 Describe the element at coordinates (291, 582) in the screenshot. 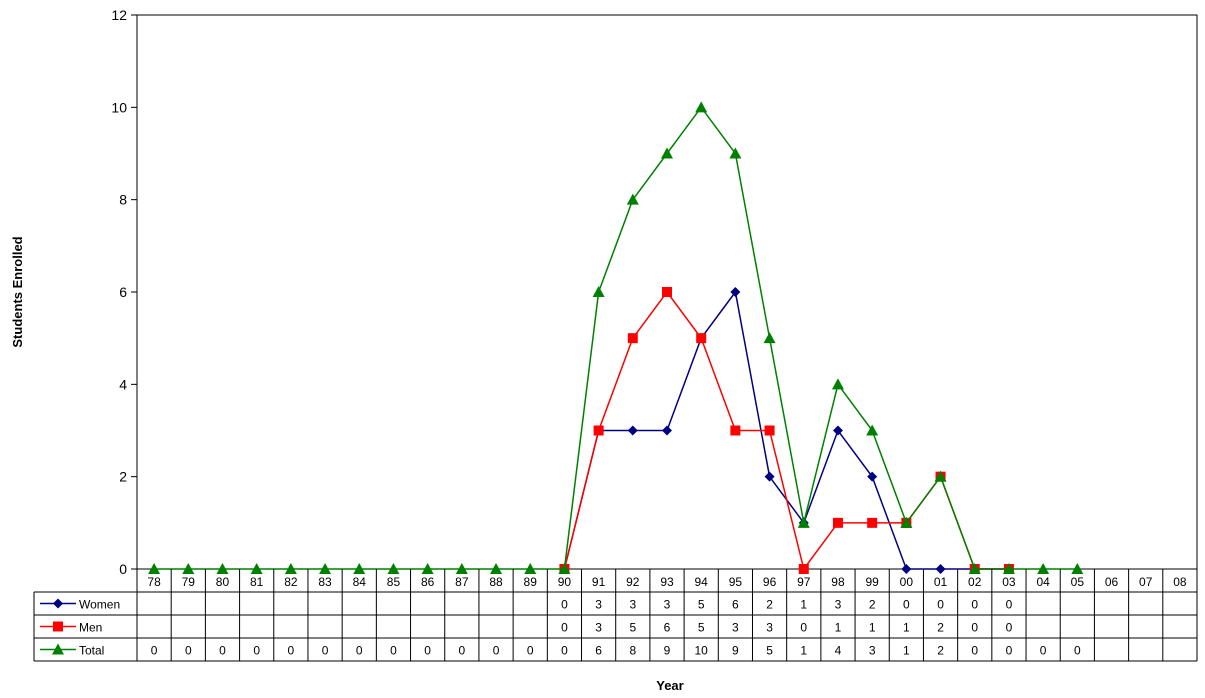

I see `x-tick-label: 82` at that location.